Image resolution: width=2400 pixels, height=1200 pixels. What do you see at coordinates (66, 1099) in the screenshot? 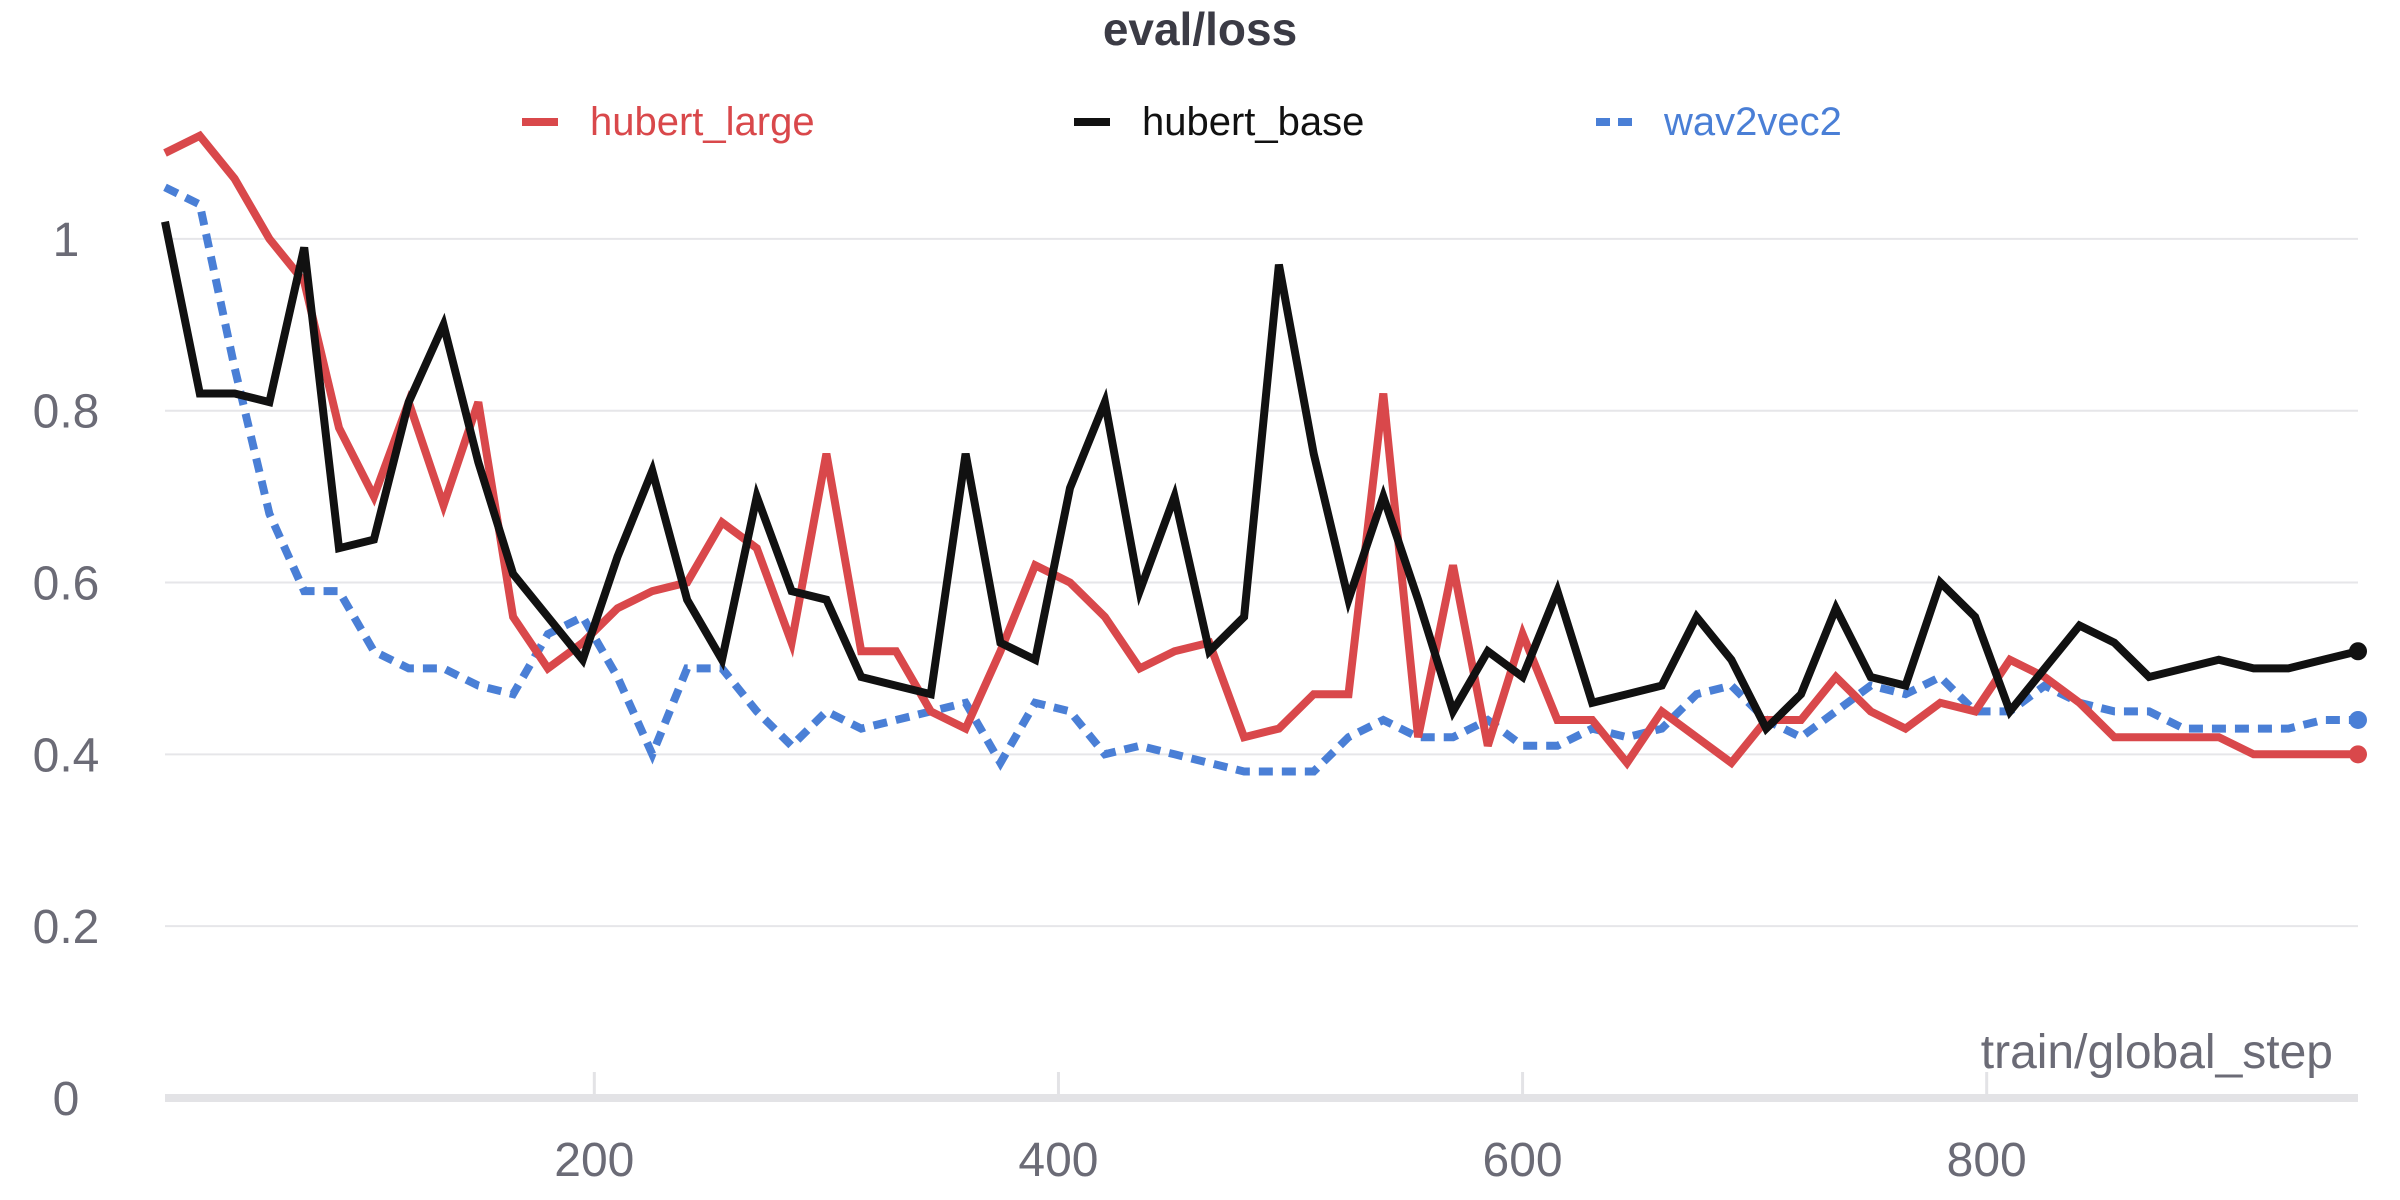
I see `y-tick-label: 0` at bounding box center [66, 1099].